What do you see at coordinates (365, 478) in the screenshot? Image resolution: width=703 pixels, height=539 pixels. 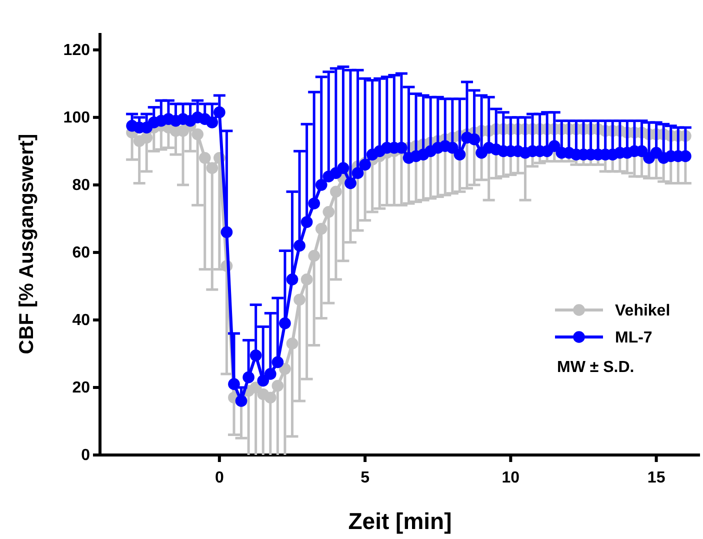 I see `x-tick-label: 5` at bounding box center [365, 478].